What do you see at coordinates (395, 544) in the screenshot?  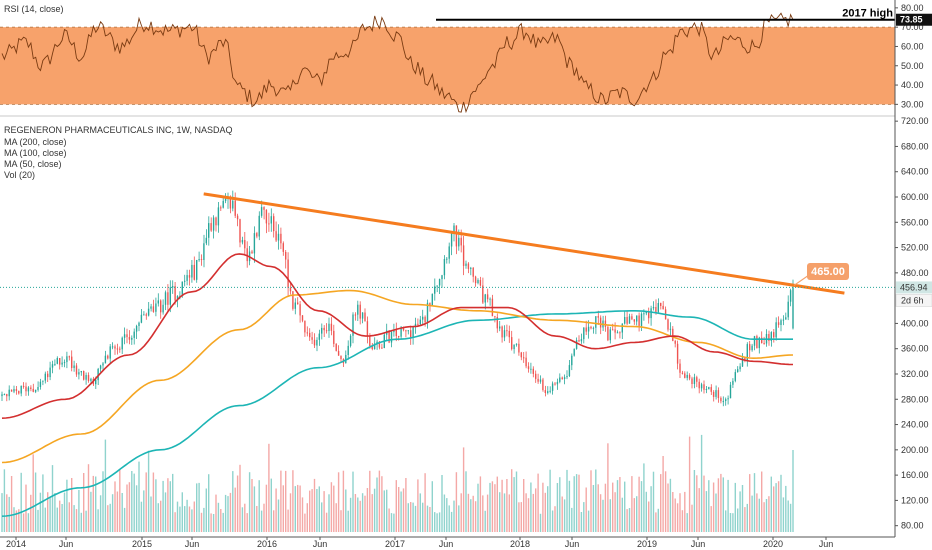 I see `time-tick-label: 2017` at bounding box center [395, 544].